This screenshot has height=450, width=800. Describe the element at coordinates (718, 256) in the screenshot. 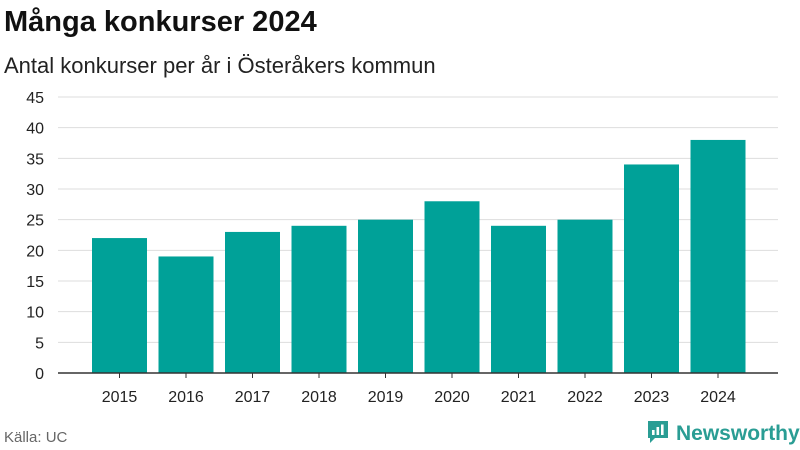

I see `bar-2024` at that location.